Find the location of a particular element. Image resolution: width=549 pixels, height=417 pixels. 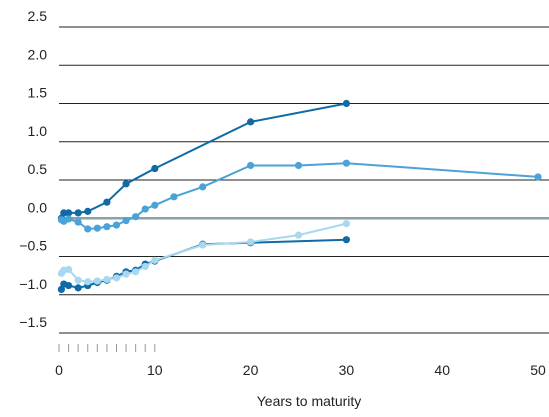

series-line is located at coordinates (203, 252).